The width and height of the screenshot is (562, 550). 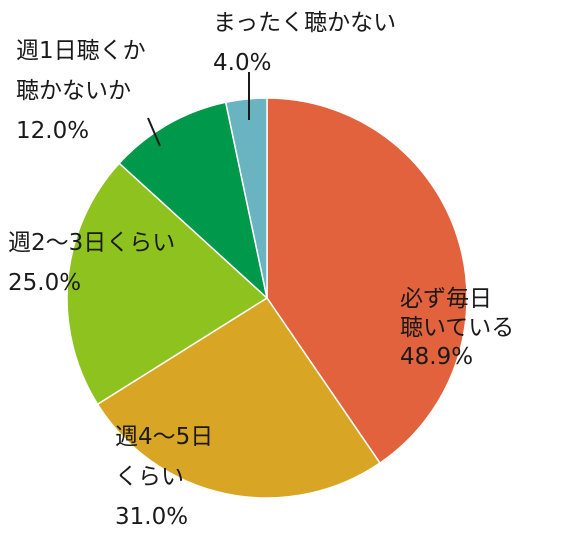 I want to click on slice-label-text-3-1: 聴かないか, so click(x=73, y=91).